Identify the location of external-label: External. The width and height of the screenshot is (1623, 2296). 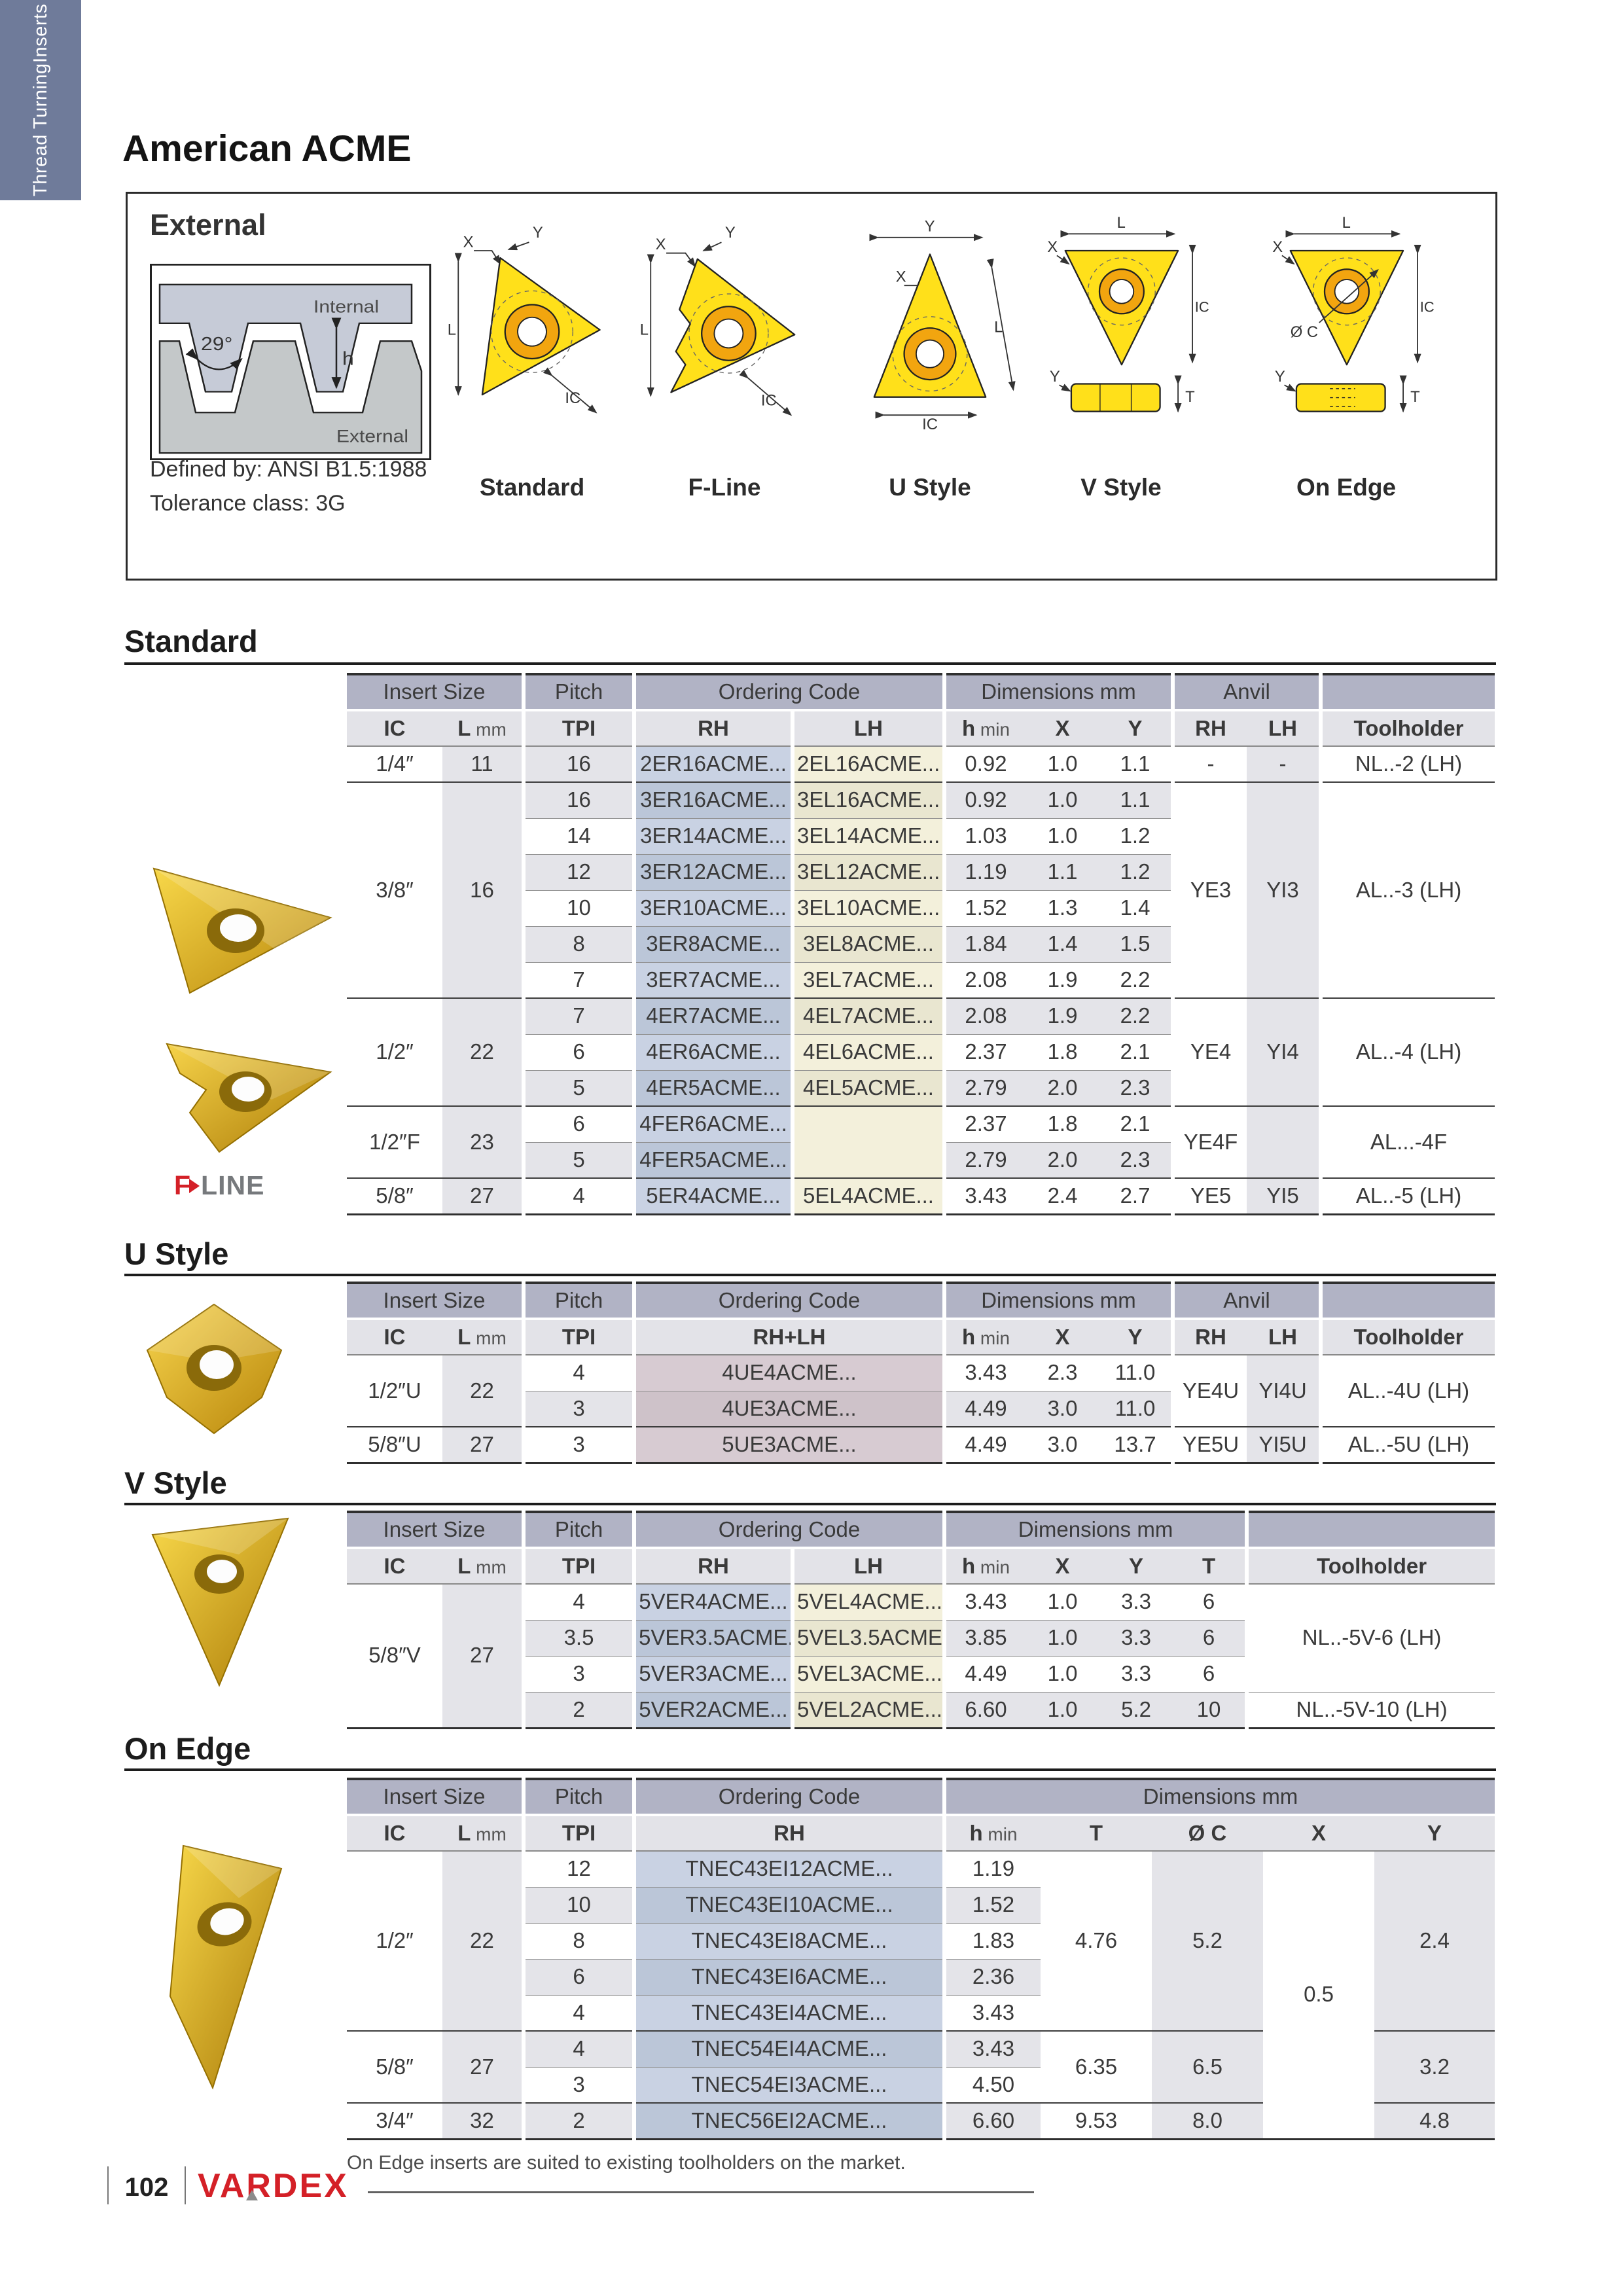
(372, 436).